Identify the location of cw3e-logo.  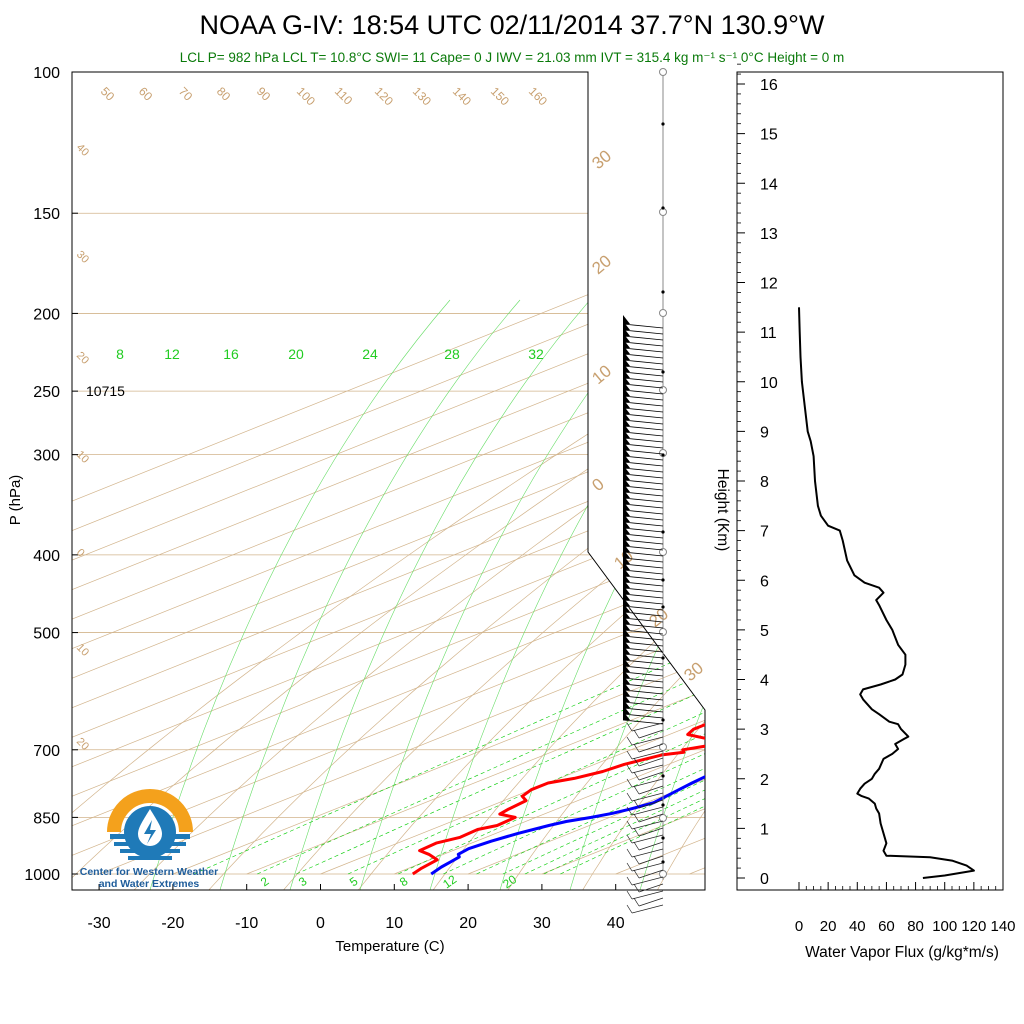
(150, 839).